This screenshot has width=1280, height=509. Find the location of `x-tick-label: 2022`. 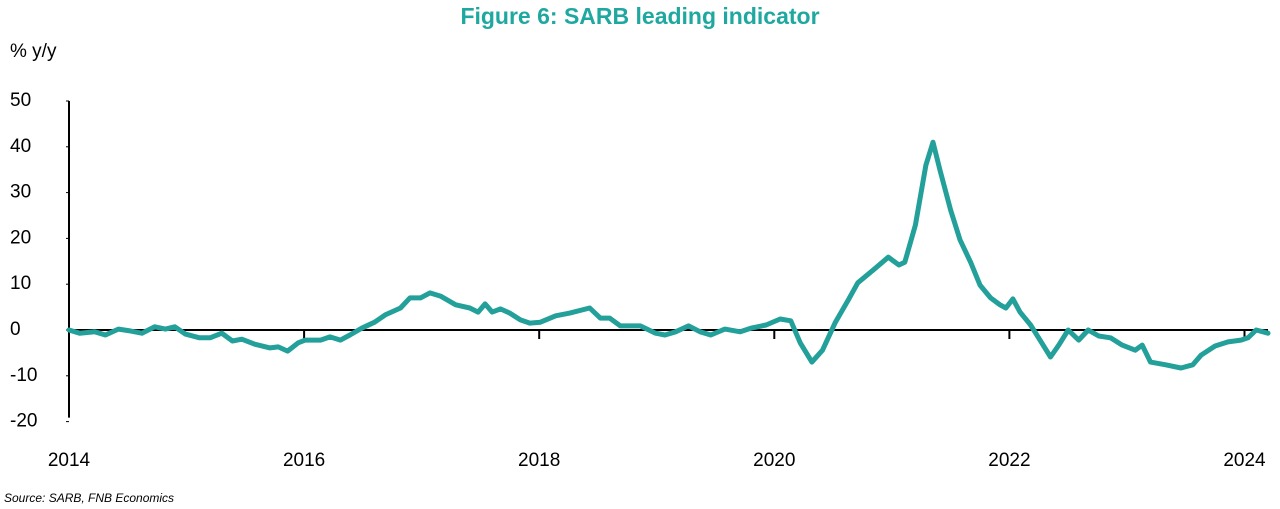

x-tick-label: 2022 is located at coordinates (1009, 460).